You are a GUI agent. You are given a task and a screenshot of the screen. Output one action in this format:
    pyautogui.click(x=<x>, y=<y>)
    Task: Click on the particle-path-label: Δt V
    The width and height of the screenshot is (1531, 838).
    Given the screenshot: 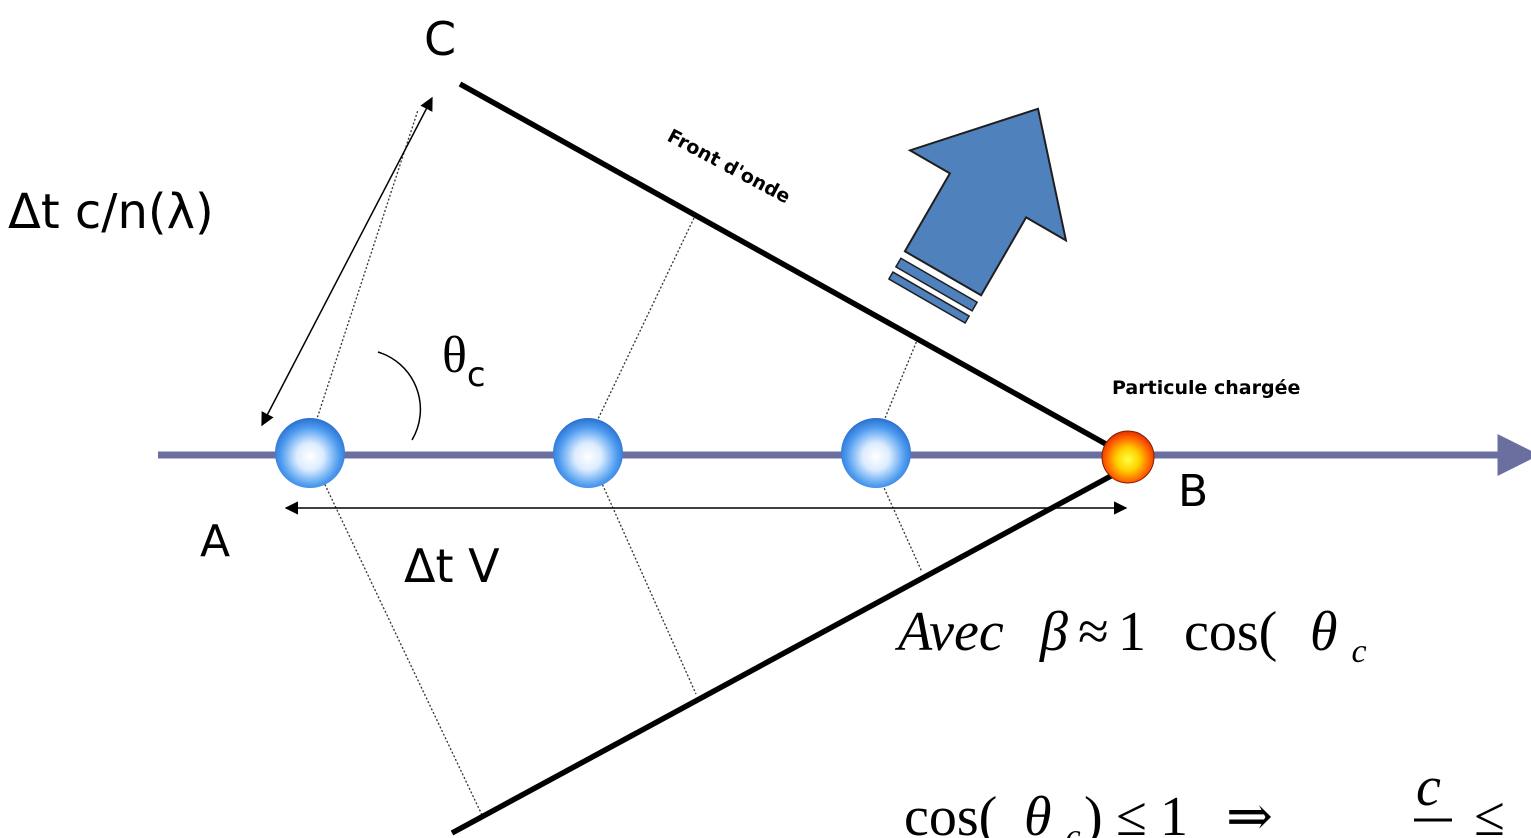 What is the action you would take?
    pyautogui.click(x=452, y=566)
    